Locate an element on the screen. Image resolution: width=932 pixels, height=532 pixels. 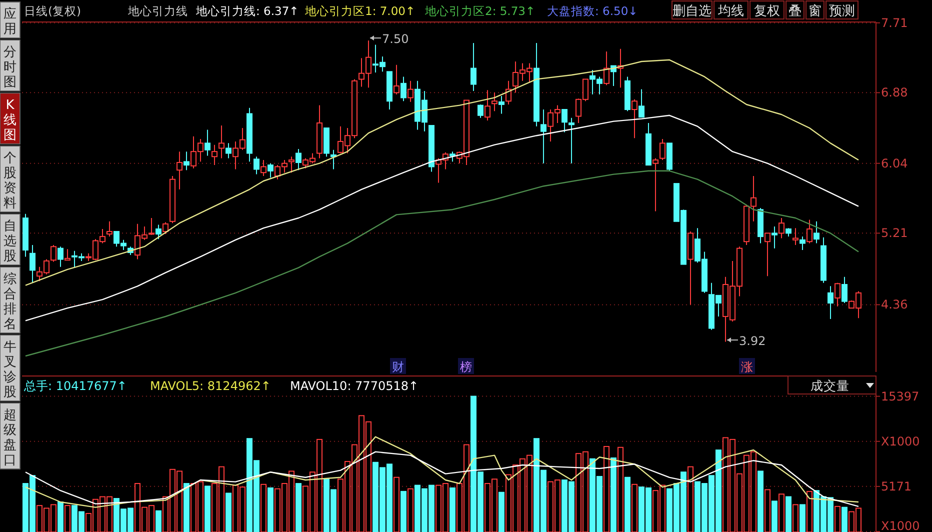
text: 预测 is located at coordinates (842, 11).